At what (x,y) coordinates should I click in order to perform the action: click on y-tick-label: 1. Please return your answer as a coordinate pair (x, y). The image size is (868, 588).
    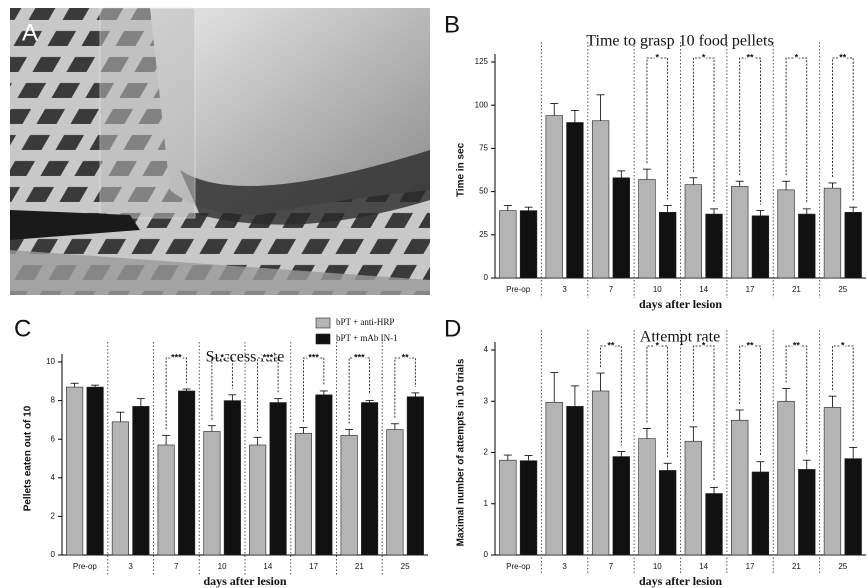
    Looking at the image, I should click on (486, 503).